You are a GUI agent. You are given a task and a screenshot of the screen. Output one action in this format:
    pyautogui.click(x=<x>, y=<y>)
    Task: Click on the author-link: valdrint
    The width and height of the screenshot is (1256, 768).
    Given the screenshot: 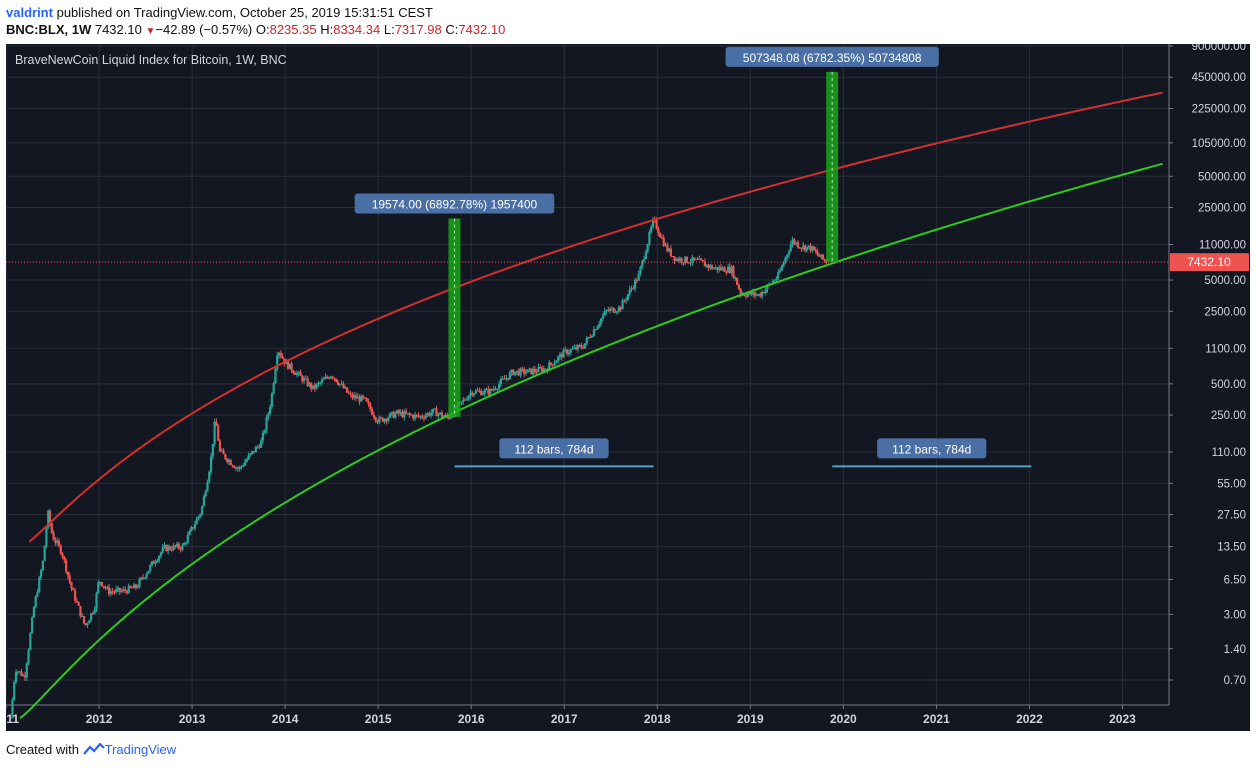 What is the action you would take?
    pyautogui.click(x=29, y=12)
    